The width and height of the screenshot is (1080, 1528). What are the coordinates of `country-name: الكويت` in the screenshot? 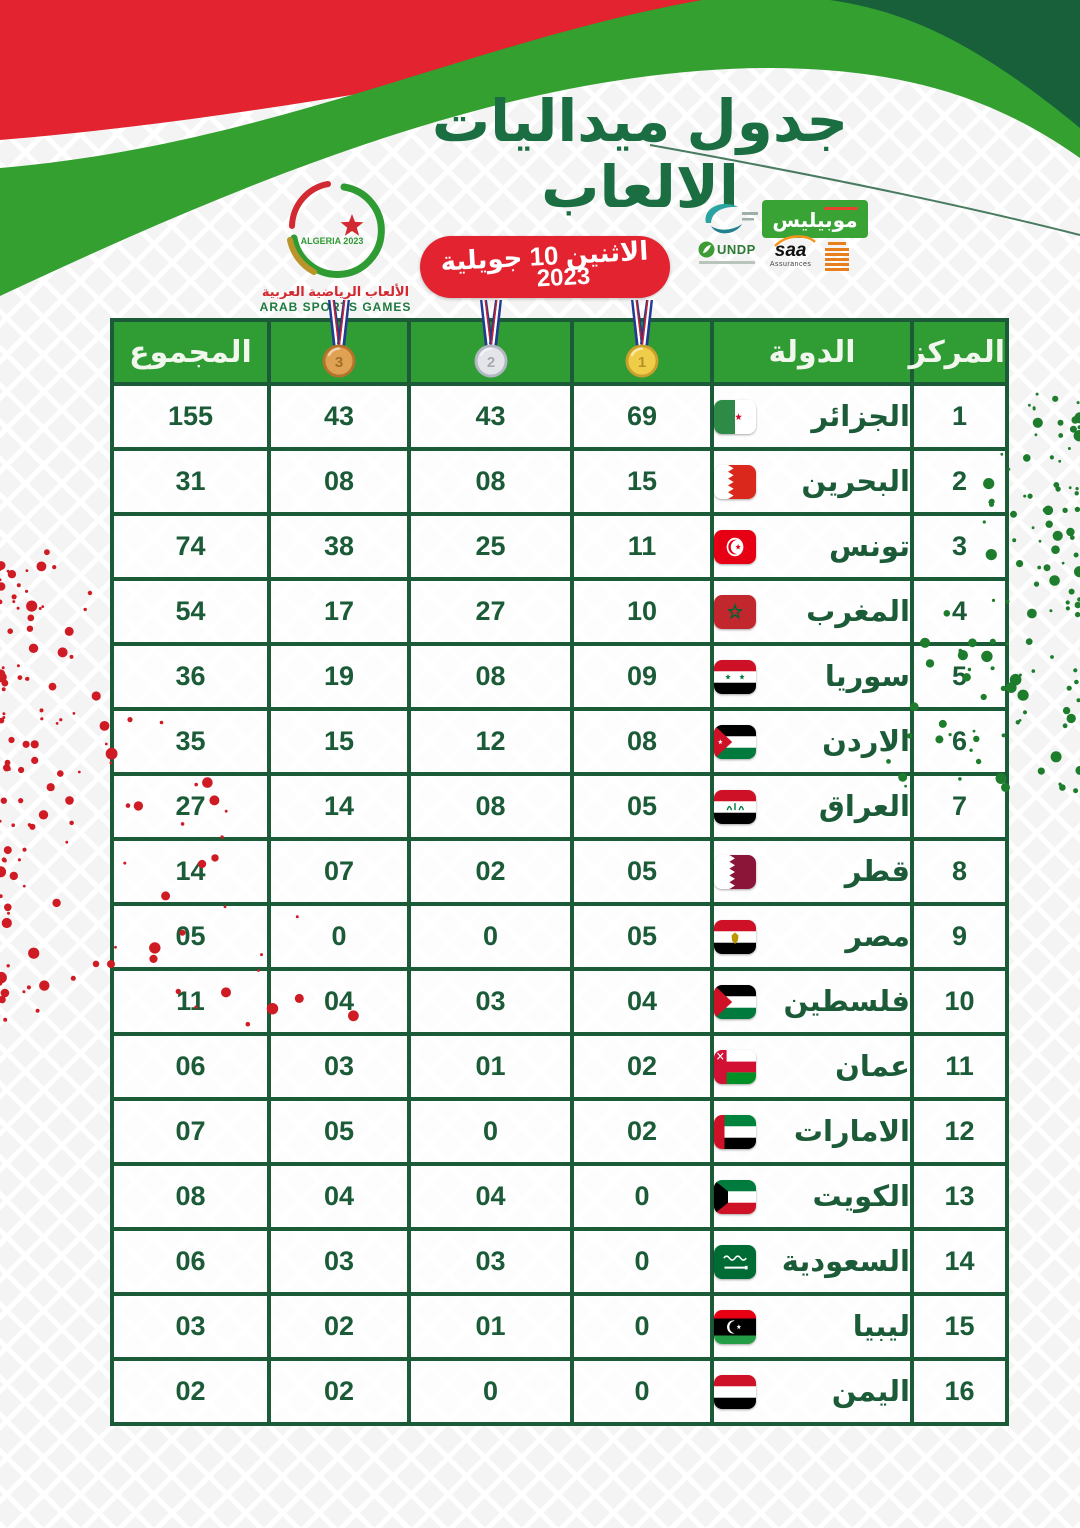 It's located at (861, 1197).